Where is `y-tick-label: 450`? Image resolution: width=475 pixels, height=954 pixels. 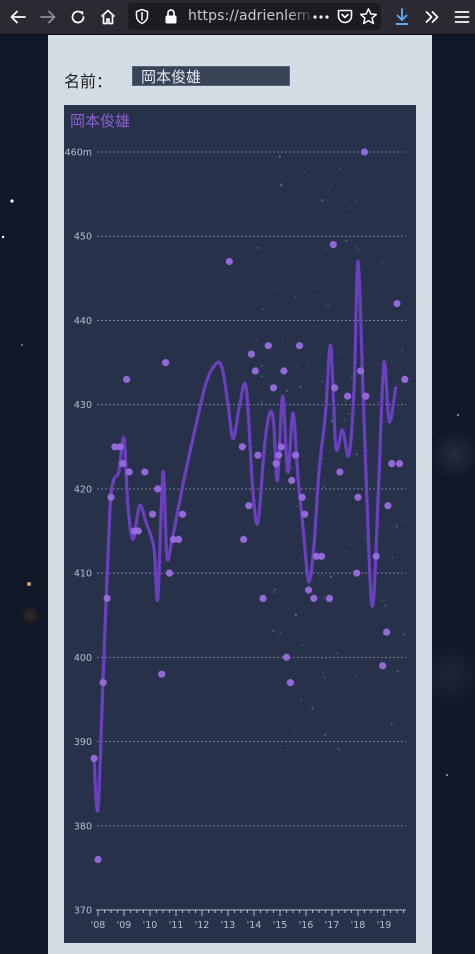 y-tick-label: 450 is located at coordinates (83, 237).